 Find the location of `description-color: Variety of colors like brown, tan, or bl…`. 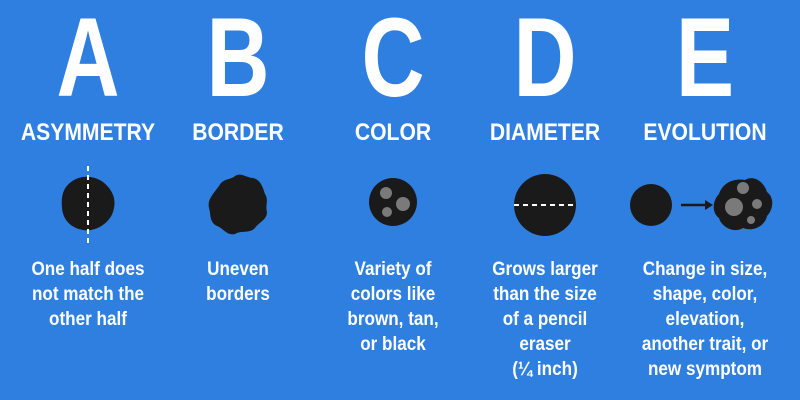

description-color: Variety of colors like brown, tan, or bl… is located at coordinates (393, 307).